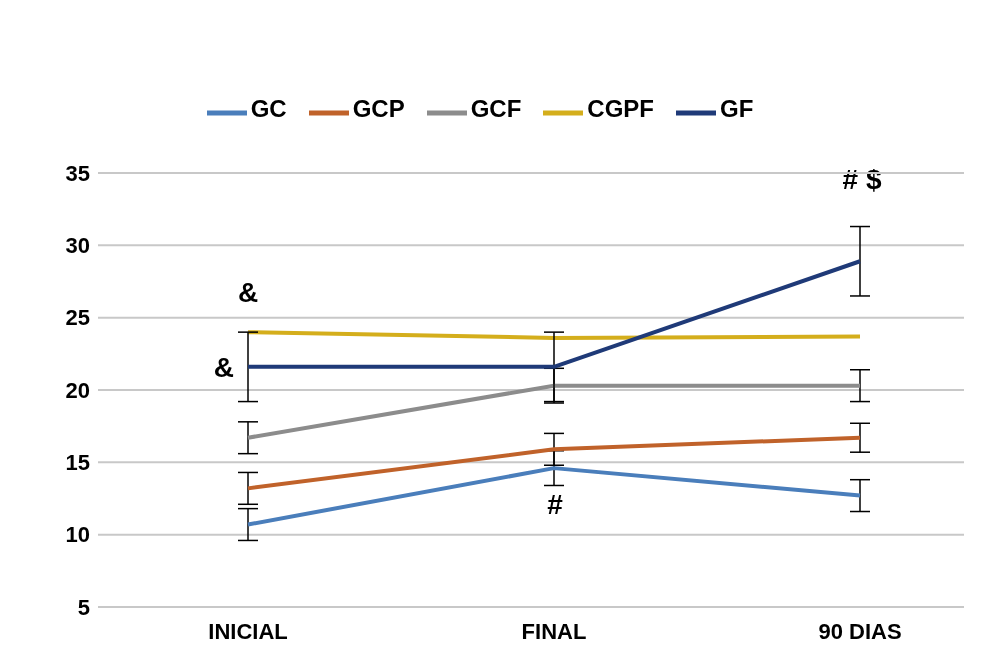 The height and width of the screenshot is (659, 1002). I want to click on y-tick-label: 30, so click(77, 246).